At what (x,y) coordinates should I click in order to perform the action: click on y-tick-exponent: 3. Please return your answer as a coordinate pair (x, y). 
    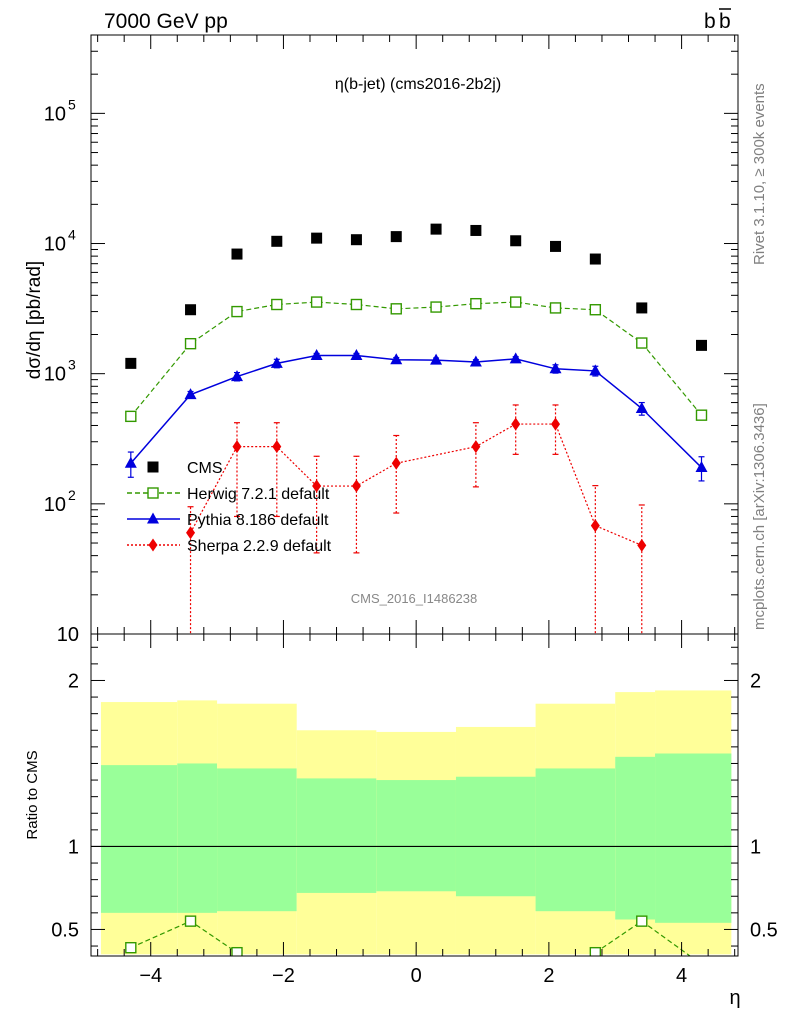
    Looking at the image, I should click on (72, 365).